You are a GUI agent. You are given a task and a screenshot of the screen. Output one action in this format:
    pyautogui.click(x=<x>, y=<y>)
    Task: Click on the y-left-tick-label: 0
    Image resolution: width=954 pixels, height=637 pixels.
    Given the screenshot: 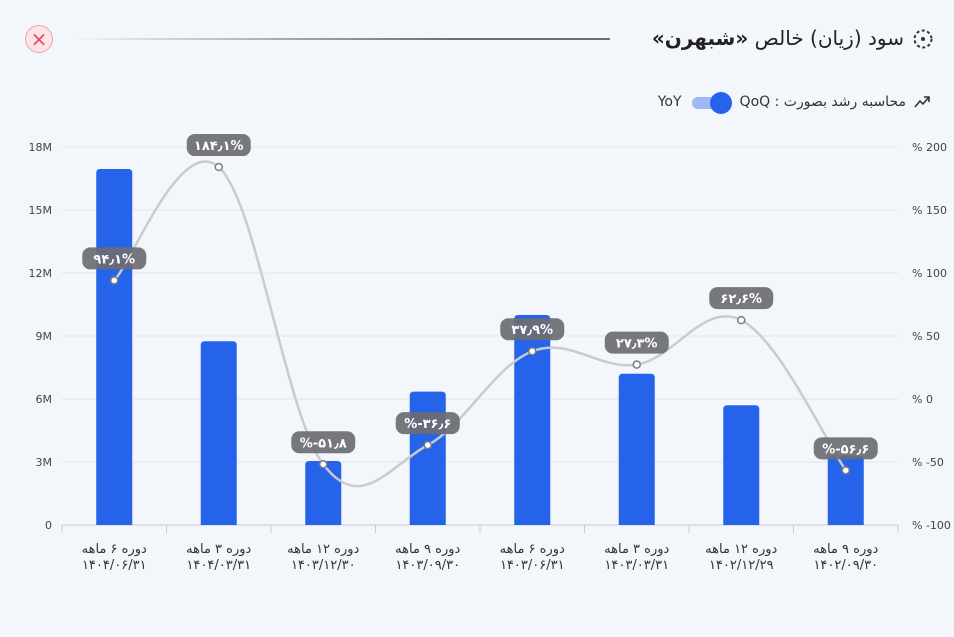 What is the action you would take?
    pyautogui.click(x=48, y=525)
    